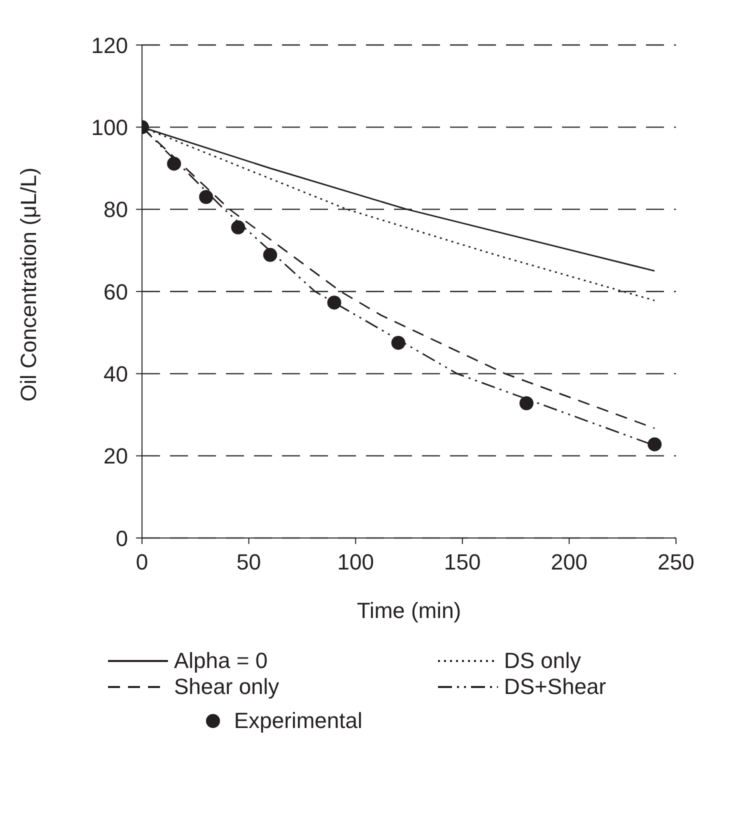 This screenshot has width=746, height=830. What do you see at coordinates (116, 291) in the screenshot?
I see `y-tick-label: 60` at bounding box center [116, 291].